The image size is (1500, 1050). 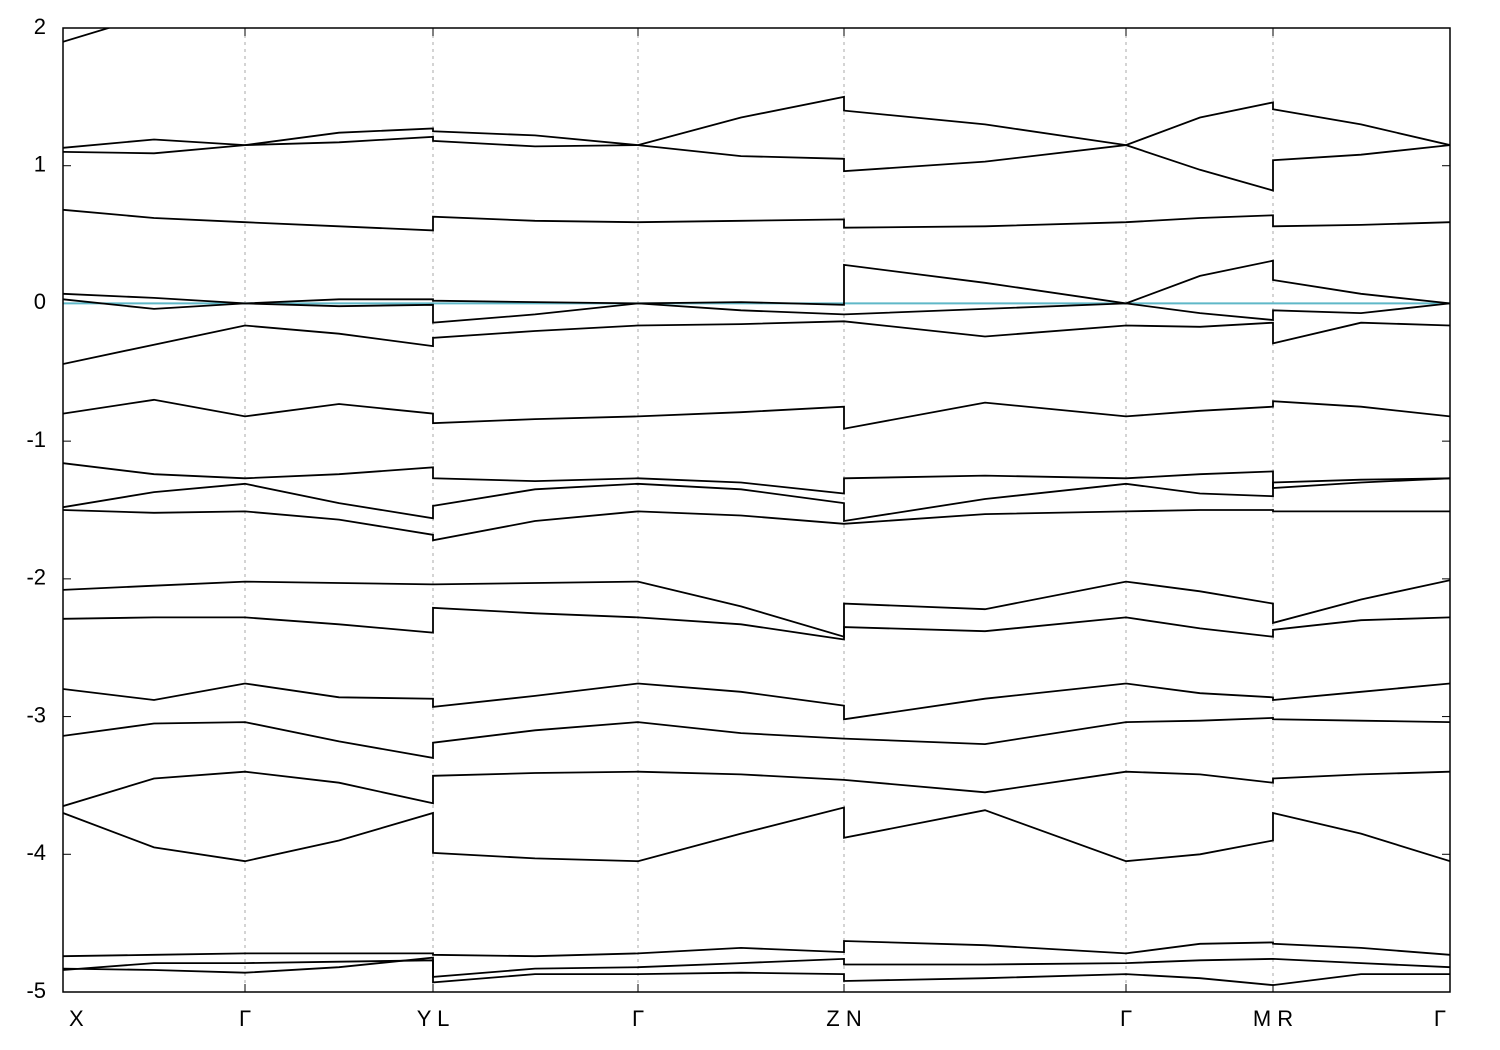 I want to click on x-tick-label: M R, so click(x=1273, y=1018).